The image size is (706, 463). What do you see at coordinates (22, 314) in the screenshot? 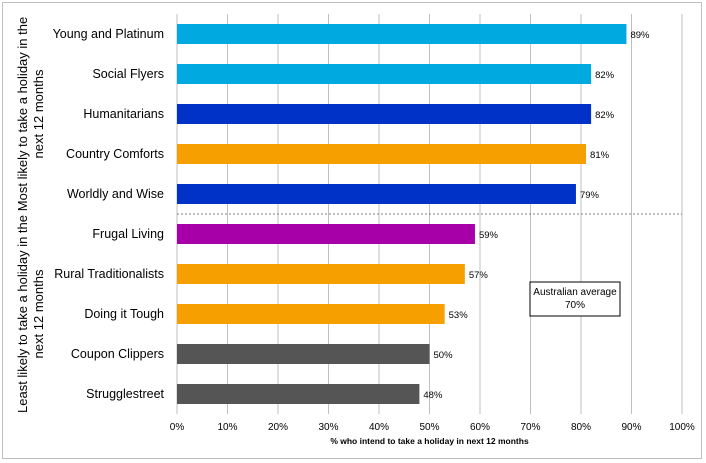
I see `group-label-line: Least likely to take a holiday in the` at bounding box center [22, 314].